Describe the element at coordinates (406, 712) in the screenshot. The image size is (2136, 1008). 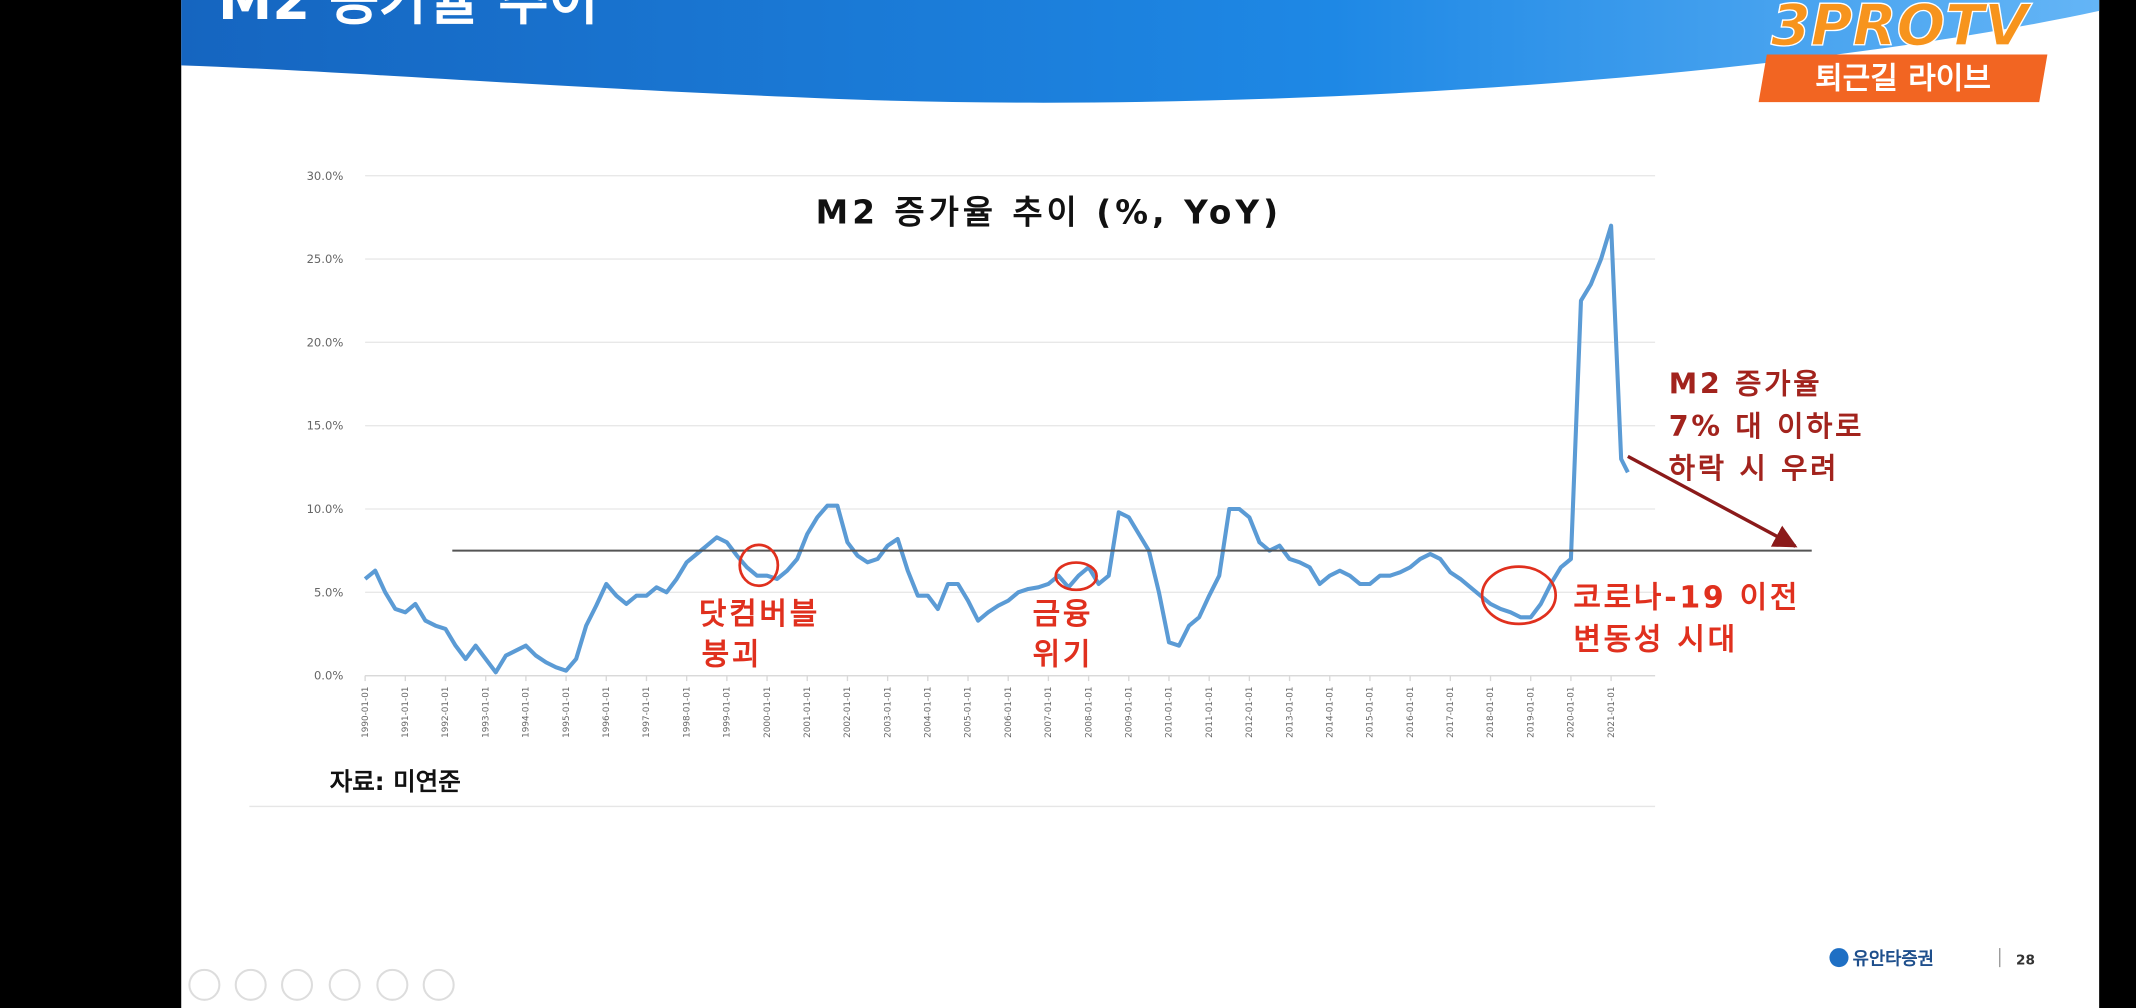
I see `x-tick-label: 1991-01-01` at that location.